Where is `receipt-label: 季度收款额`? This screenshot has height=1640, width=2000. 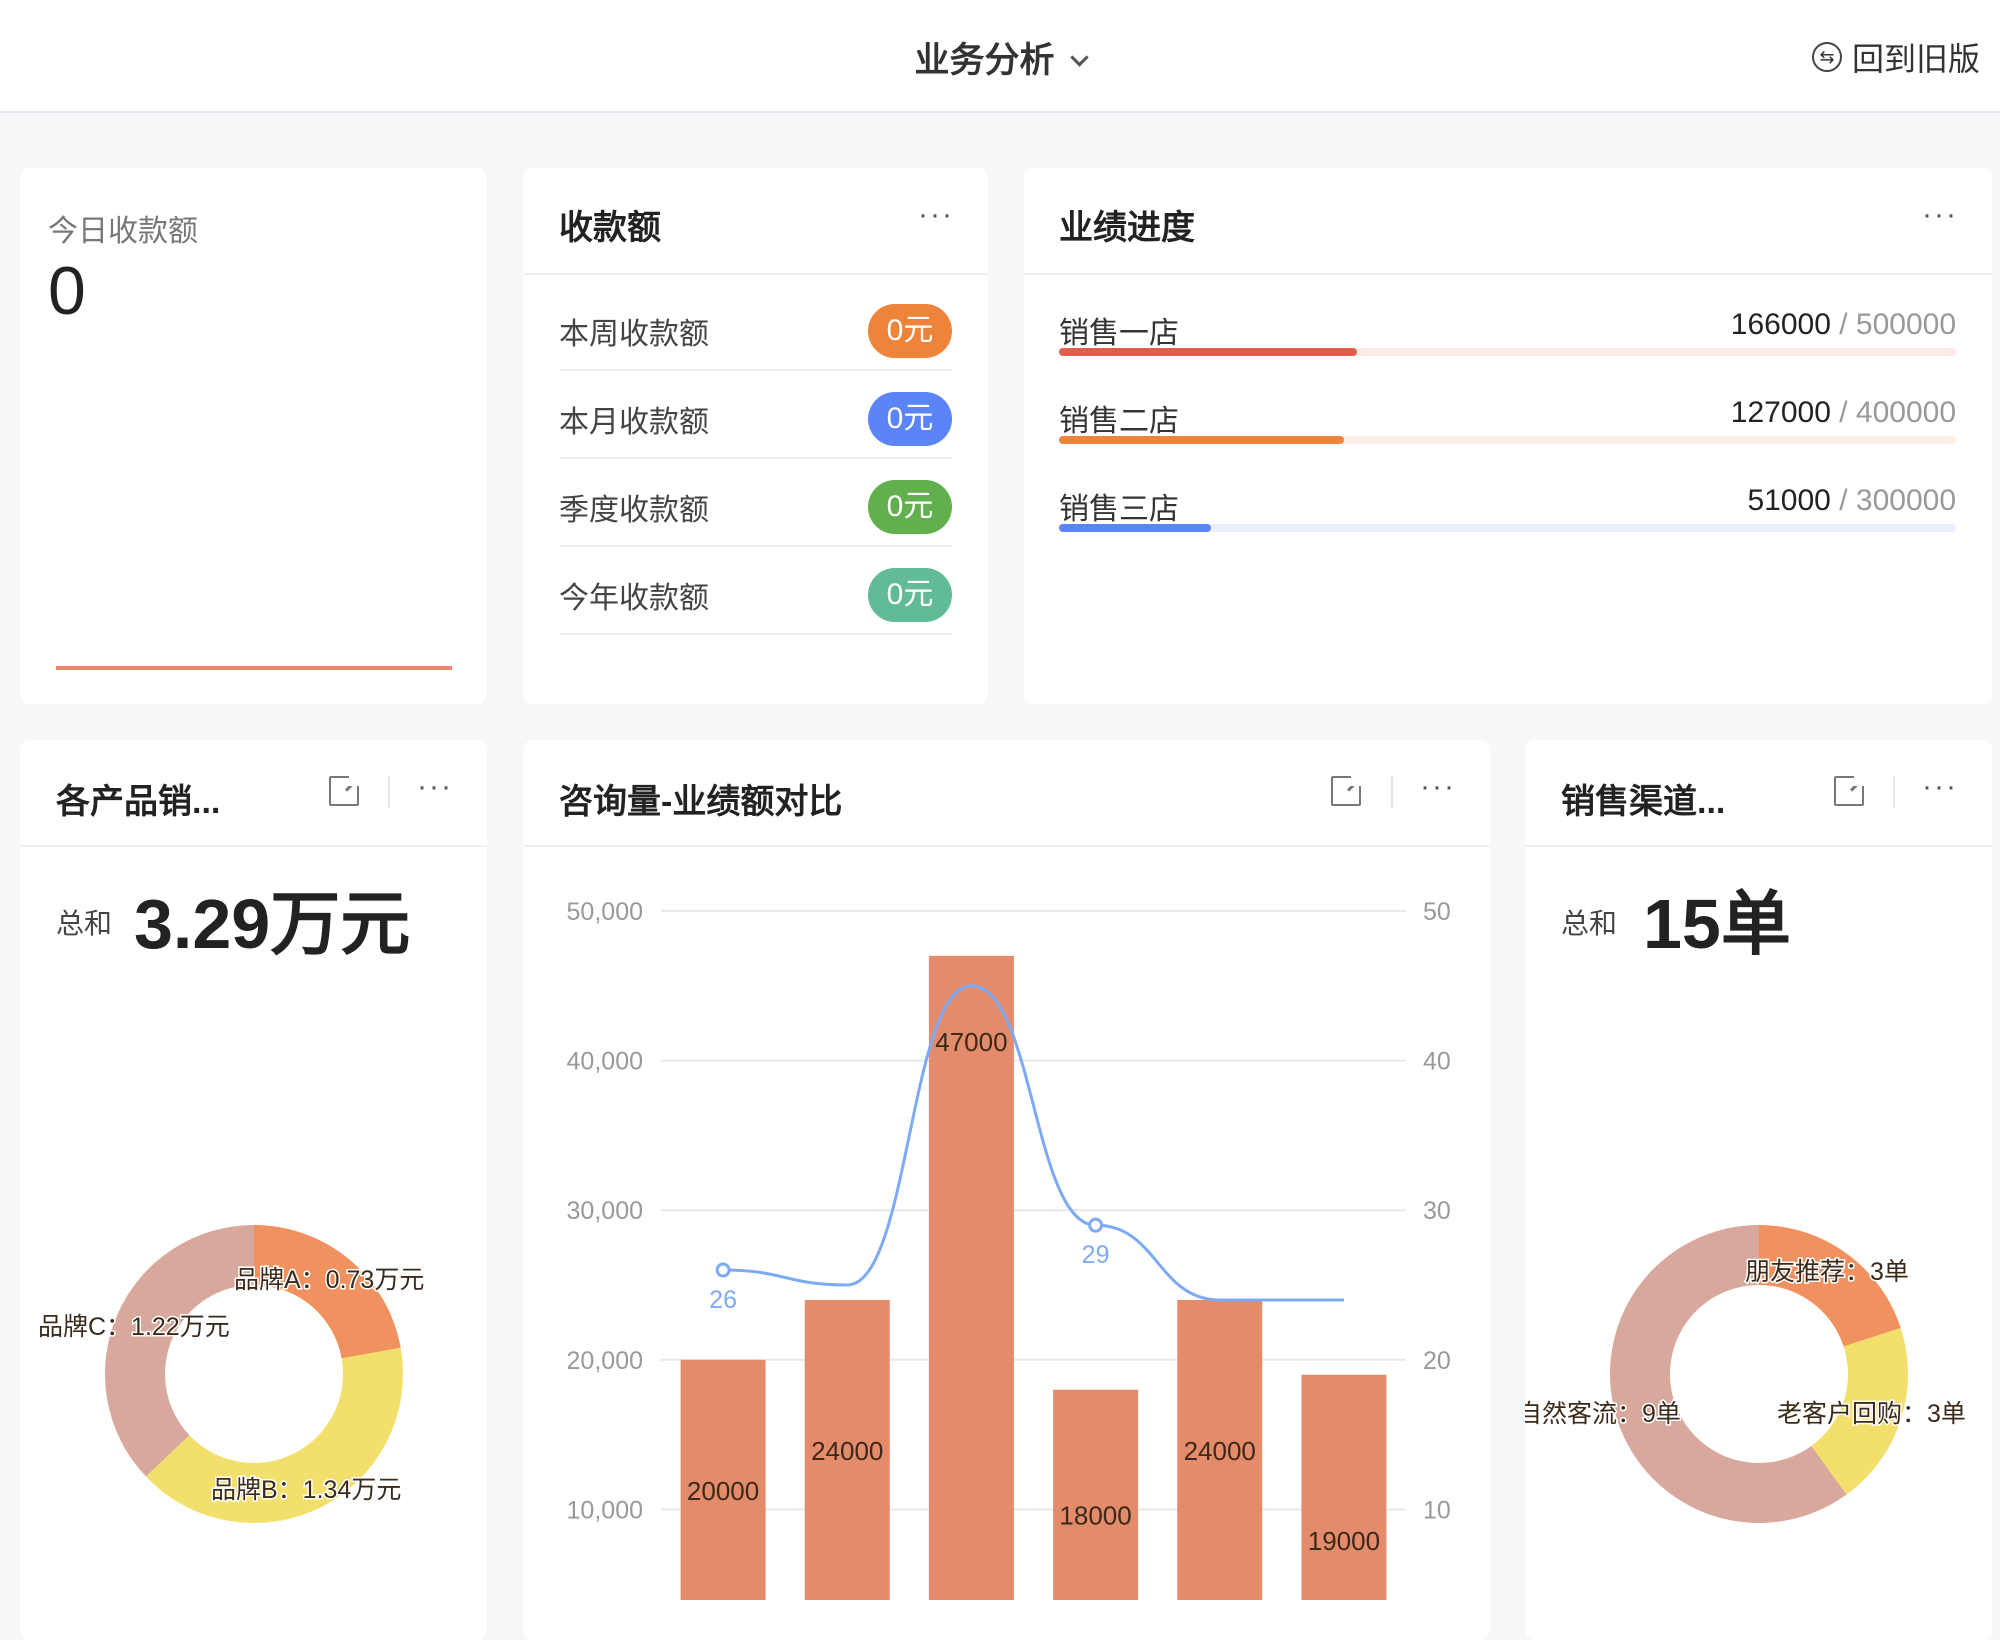 receipt-label: 季度收款额 is located at coordinates (634, 510).